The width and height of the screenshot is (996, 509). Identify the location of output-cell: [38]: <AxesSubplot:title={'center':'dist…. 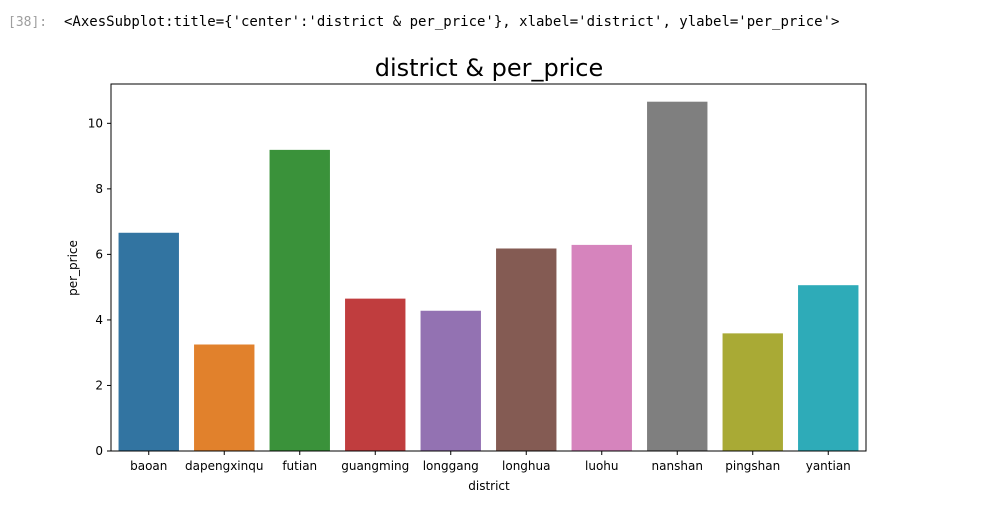
(498, 24).